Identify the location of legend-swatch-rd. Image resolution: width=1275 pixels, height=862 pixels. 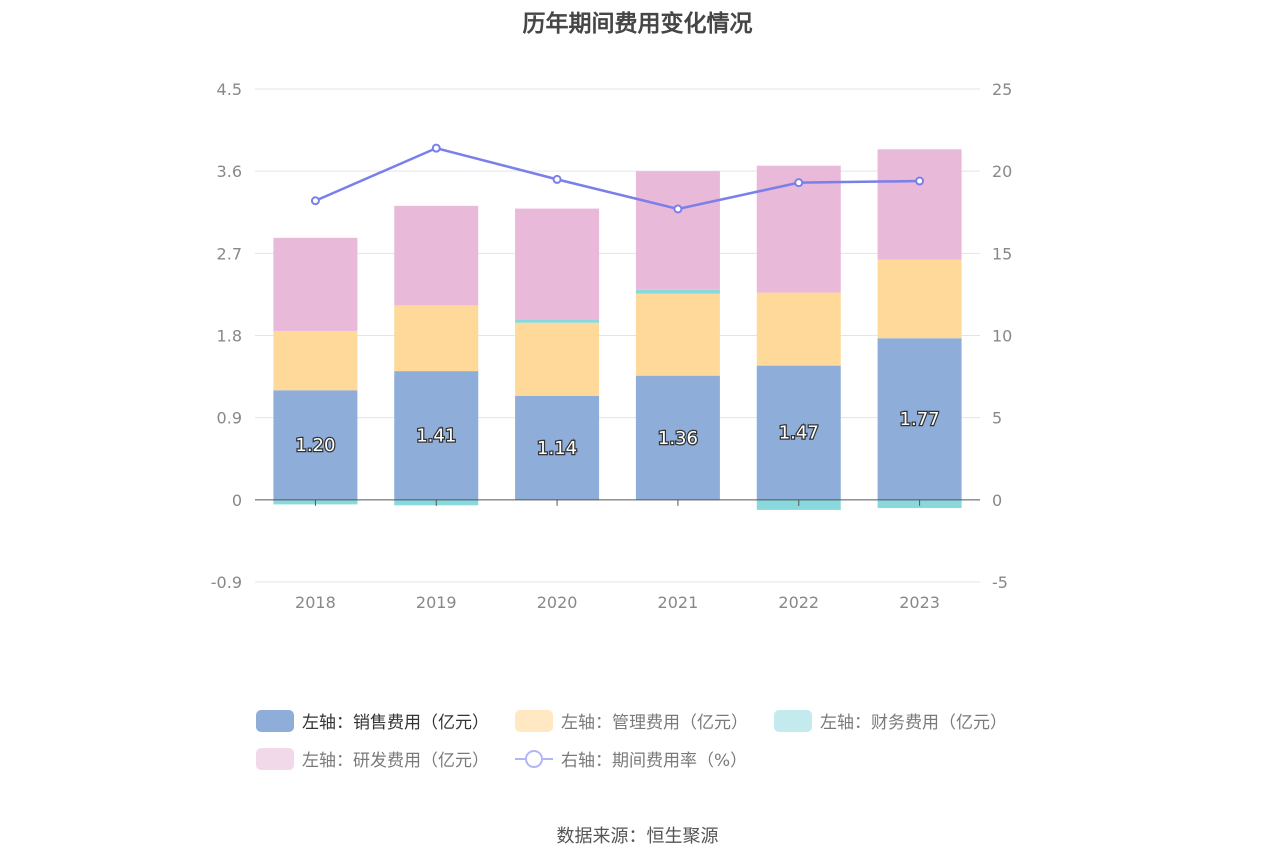
(275, 758).